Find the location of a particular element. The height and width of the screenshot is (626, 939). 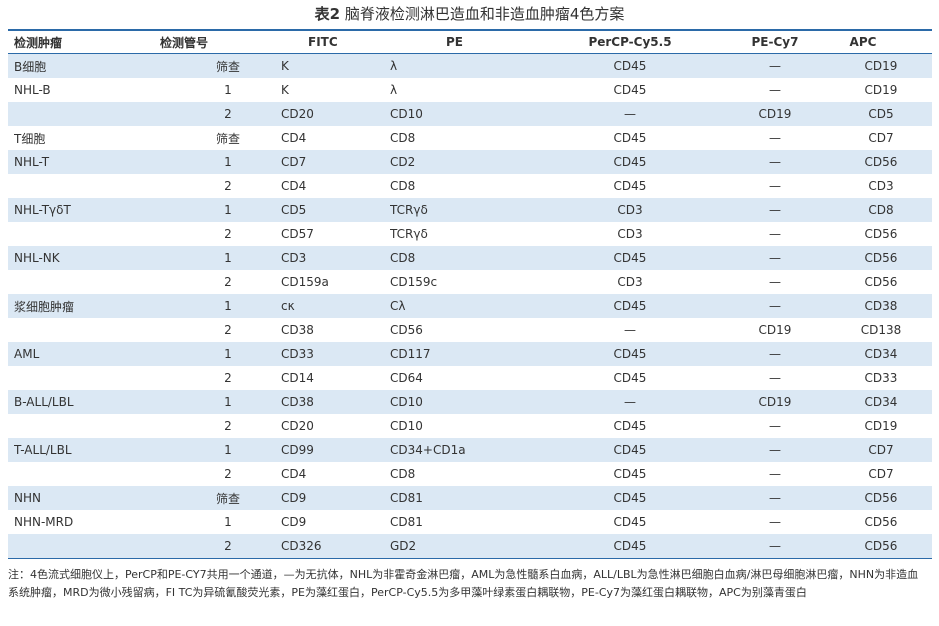

fitc-cell: CD14 is located at coordinates (297, 378).